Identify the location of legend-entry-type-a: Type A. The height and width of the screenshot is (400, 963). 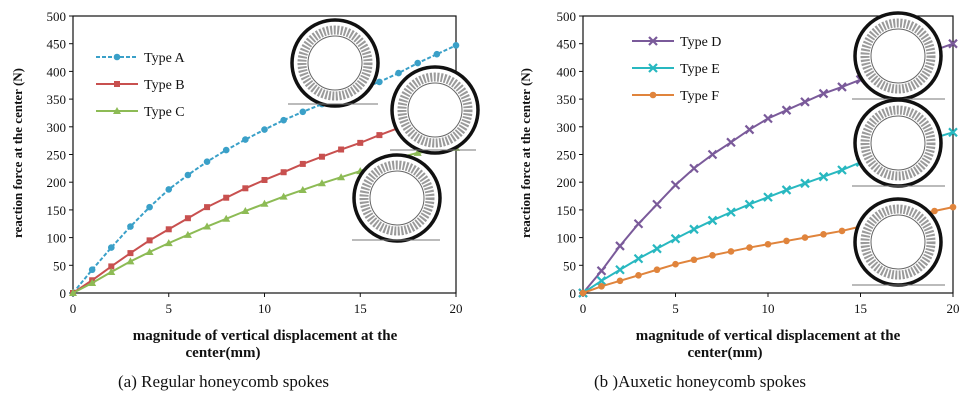
(141, 58).